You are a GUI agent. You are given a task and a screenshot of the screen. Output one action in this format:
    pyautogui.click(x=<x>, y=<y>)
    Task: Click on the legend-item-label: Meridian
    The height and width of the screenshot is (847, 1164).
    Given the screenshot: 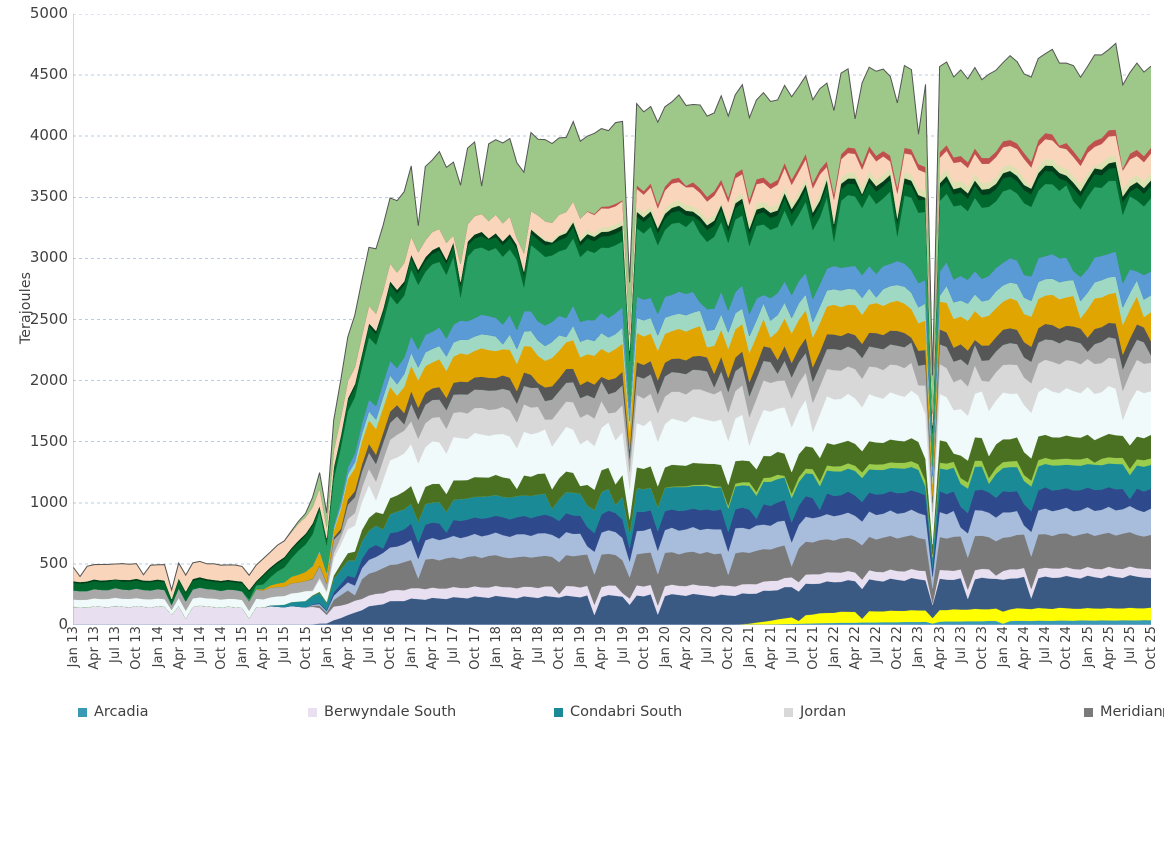 What is the action you would take?
    pyautogui.click(x=1131, y=711)
    